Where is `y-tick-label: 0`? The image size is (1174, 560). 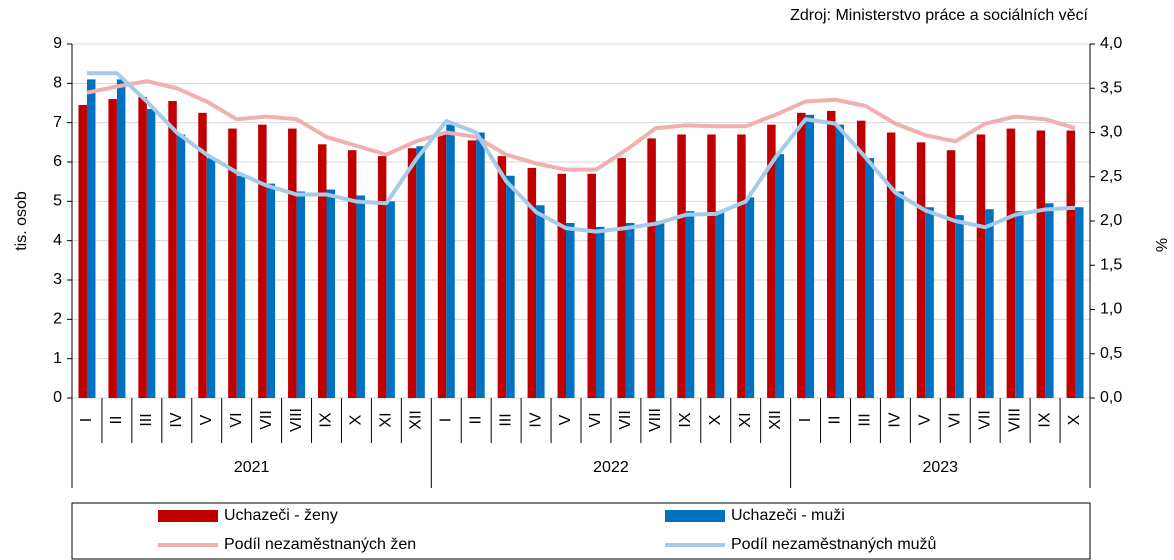
y-tick-label: 0 is located at coordinates (57, 397).